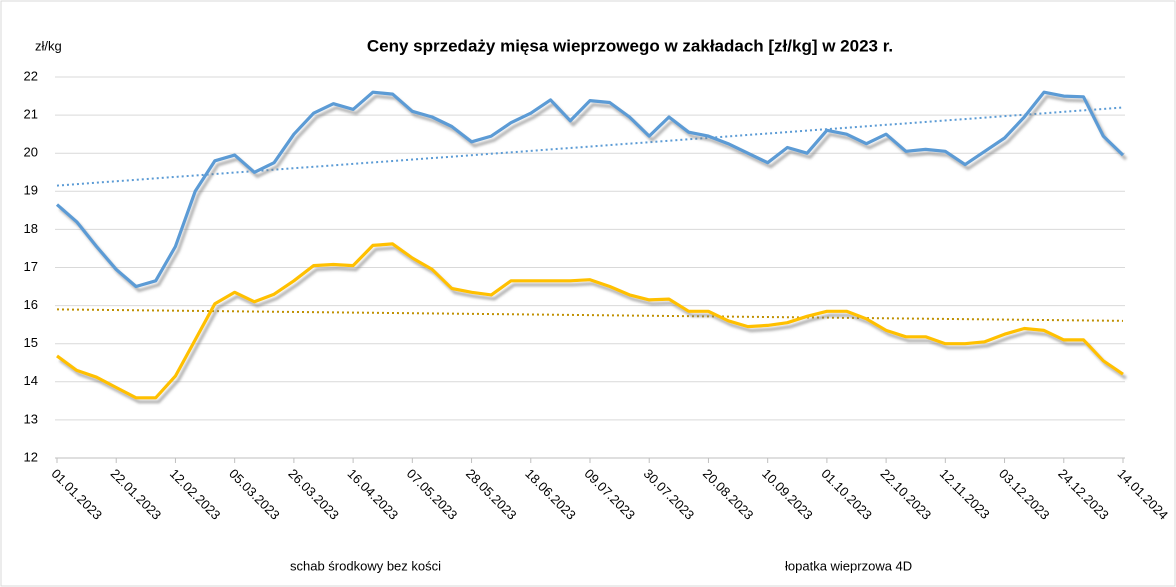 This screenshot has width=1176, height=587. I want to click on y-tick-label: 18, so click(31, 228).